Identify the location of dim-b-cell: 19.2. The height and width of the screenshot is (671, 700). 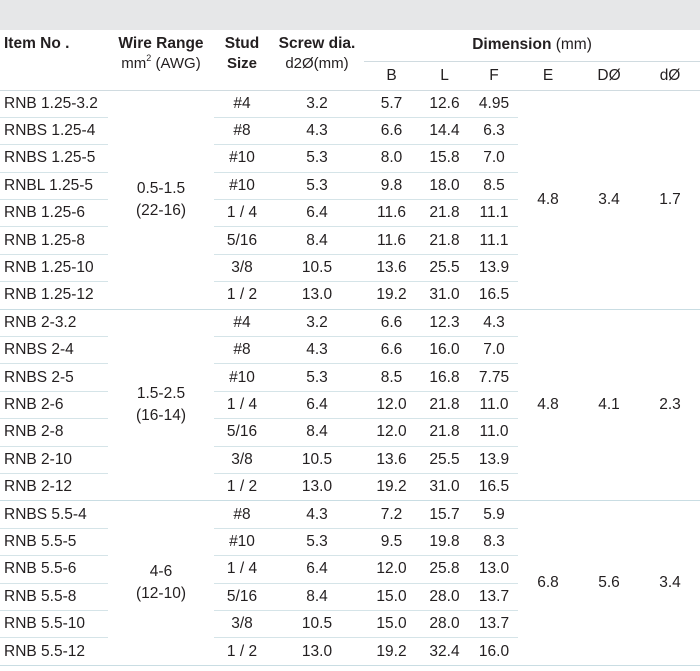
(391, 651).